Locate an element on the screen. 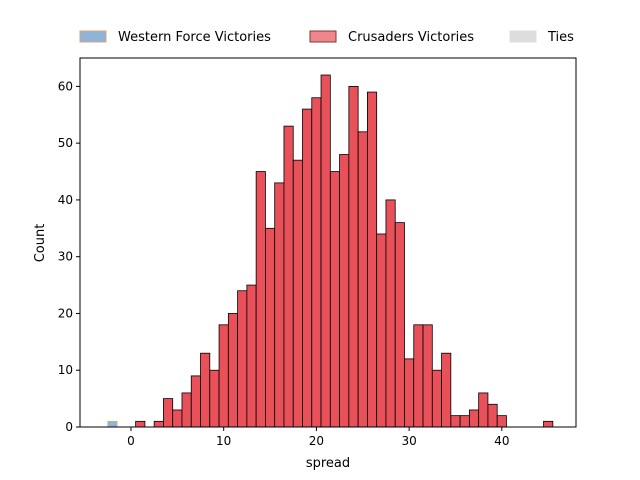  y-axis-ticks: 0 10 20 30 40 50 60 is located at coordinates (69, 256).